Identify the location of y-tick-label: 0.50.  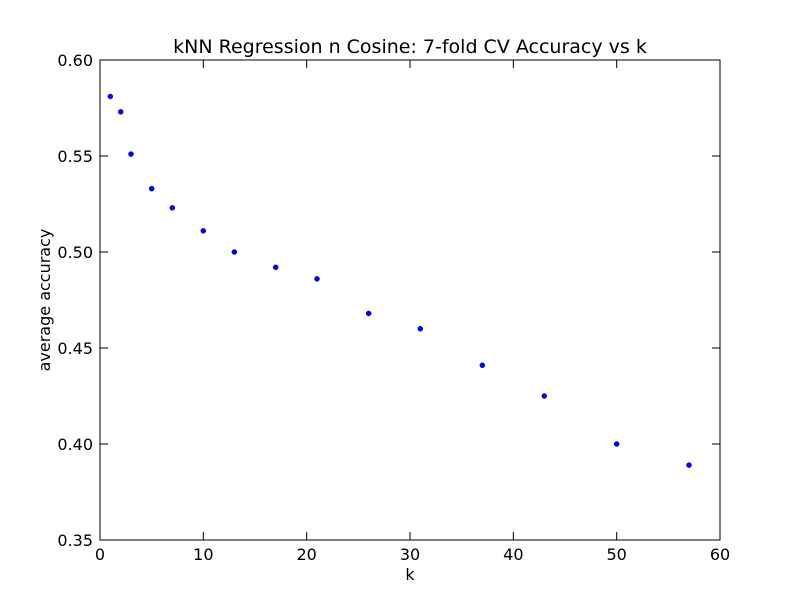
(75, 252).